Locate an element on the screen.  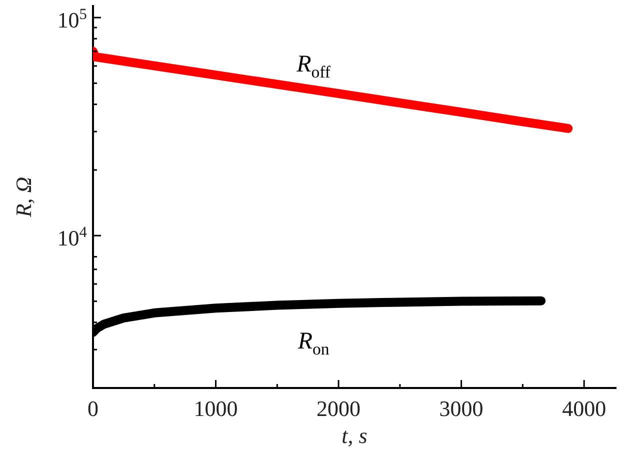
y-axis-title: R, Ω is located at coordinates (23, 197).